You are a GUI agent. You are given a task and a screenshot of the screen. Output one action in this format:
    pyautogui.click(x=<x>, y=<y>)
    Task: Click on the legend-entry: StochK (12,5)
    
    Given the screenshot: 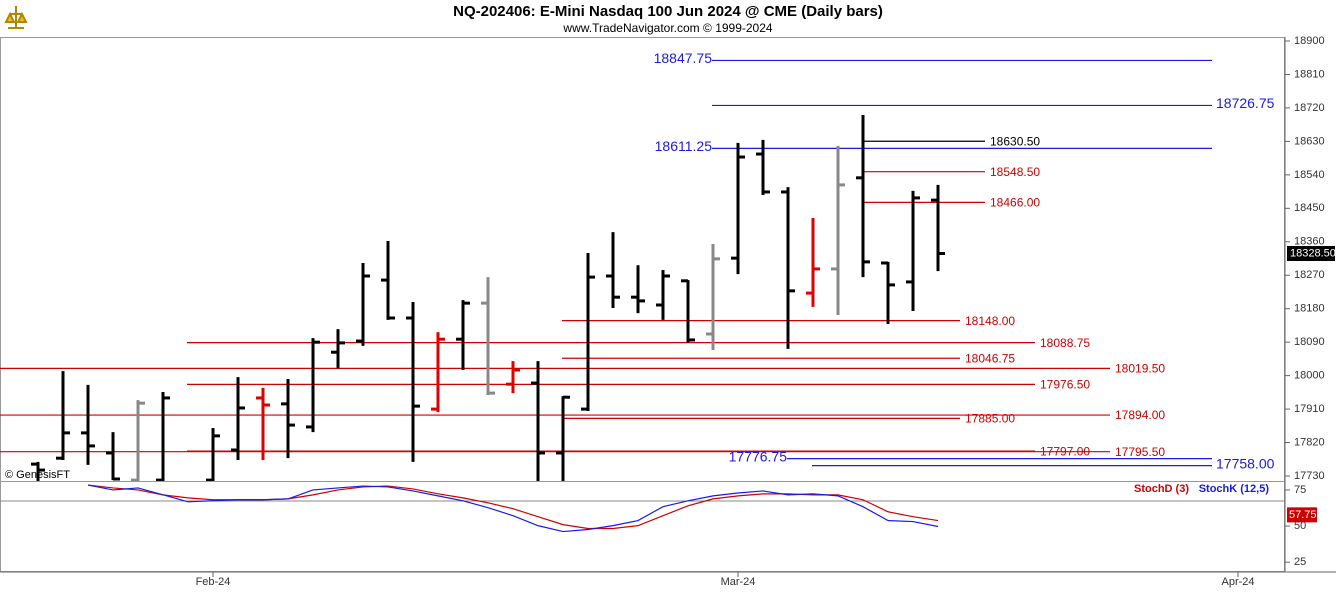 What is the action you would take?
    pyautogui.click(x=1234, y=489)
    